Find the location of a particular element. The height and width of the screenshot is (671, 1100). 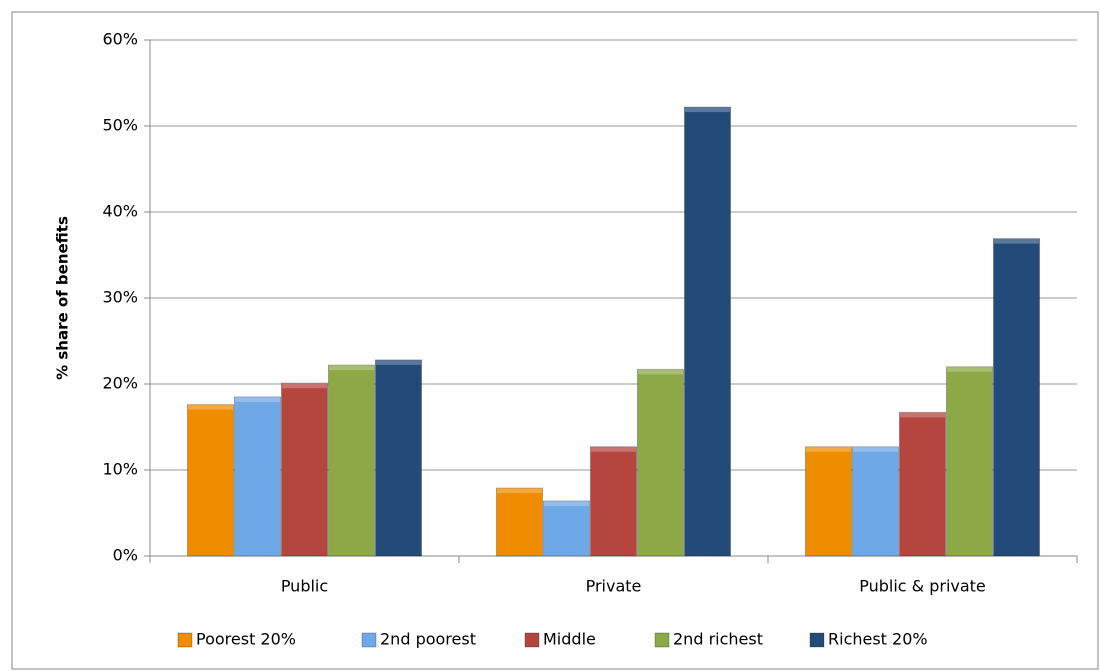

y-tick-label: 50% is located at coordinates (120, 125).